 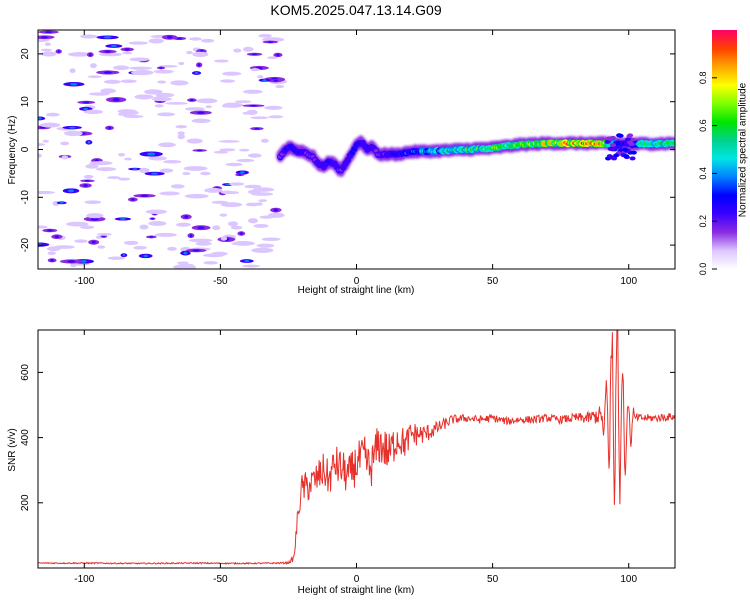 I want to click on colorbar-tick-label: 0.2, so click(x=703, y=221).